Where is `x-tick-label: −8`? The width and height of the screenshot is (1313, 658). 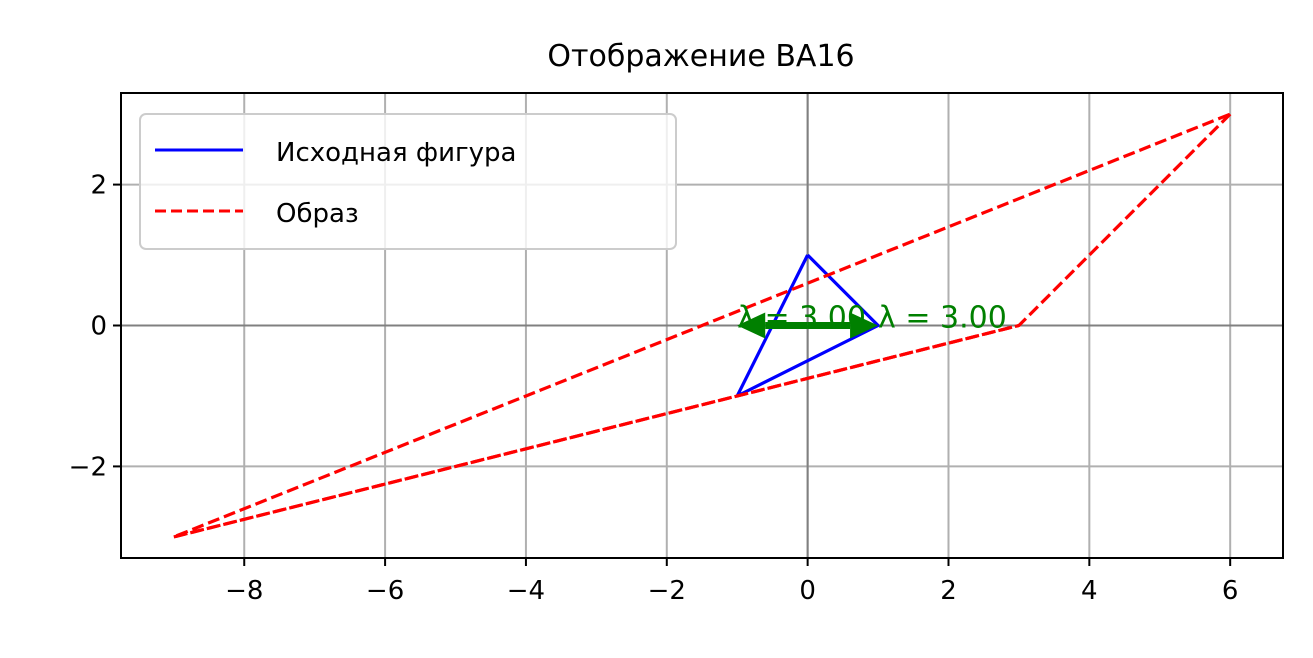 x-tick-label: −8 is located at coordinates (244, 591).